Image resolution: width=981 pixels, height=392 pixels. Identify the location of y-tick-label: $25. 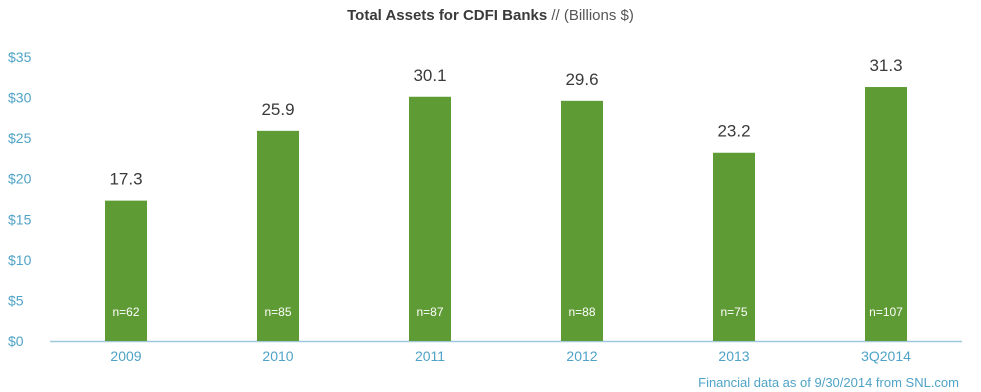
(20, 138).